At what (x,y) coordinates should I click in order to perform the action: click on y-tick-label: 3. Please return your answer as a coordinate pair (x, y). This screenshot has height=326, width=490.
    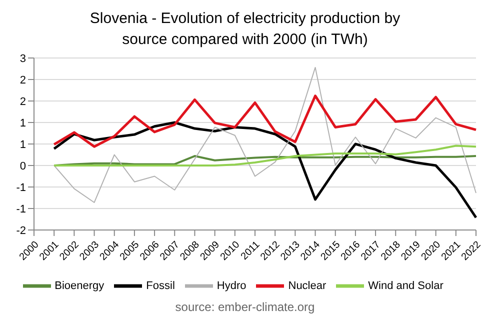
    Looking at the image, I should click on (23, 58).